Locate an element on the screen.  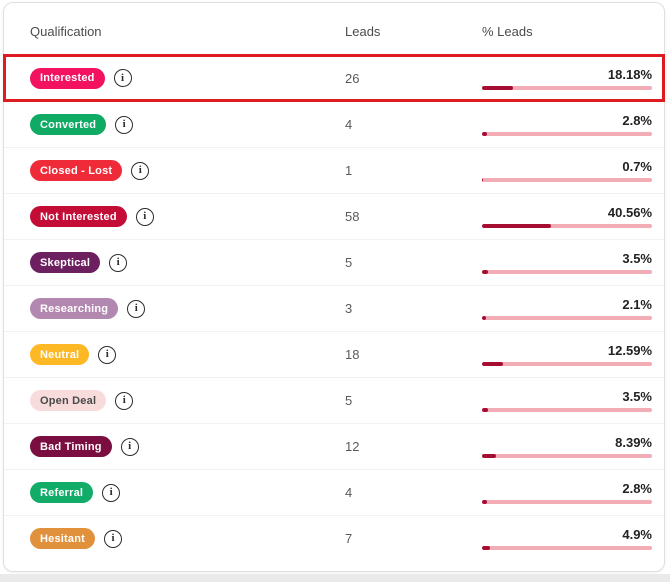
qualification-badge: Neutral is located at coordinates (60, 354).